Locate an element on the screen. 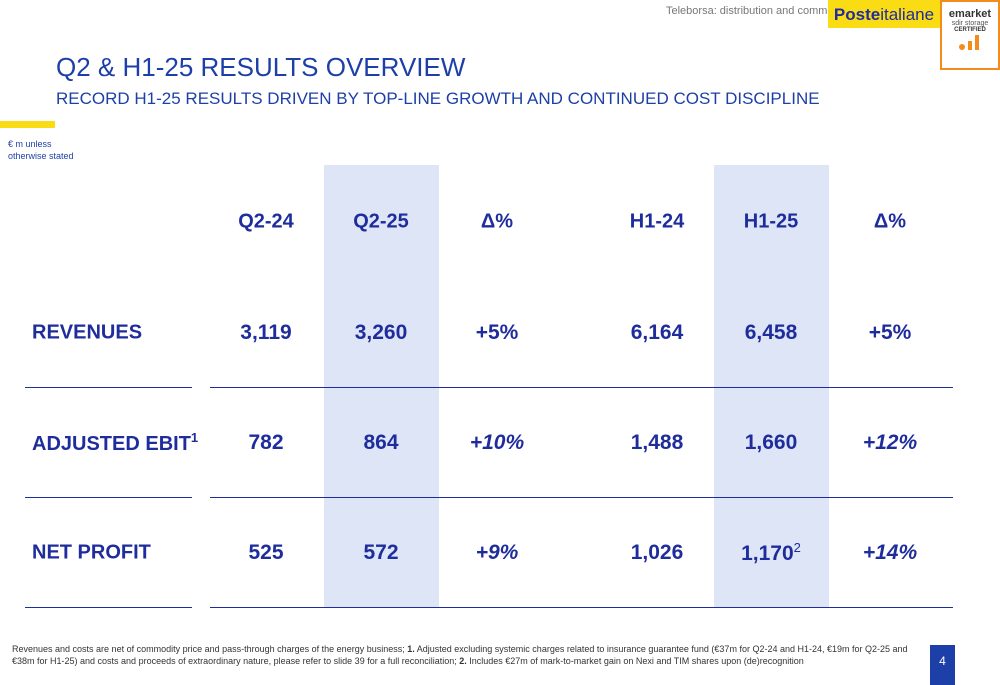 This screenshot has height=685, width=1000. column-header: Q2-24 is located at coordinates (266, 221).